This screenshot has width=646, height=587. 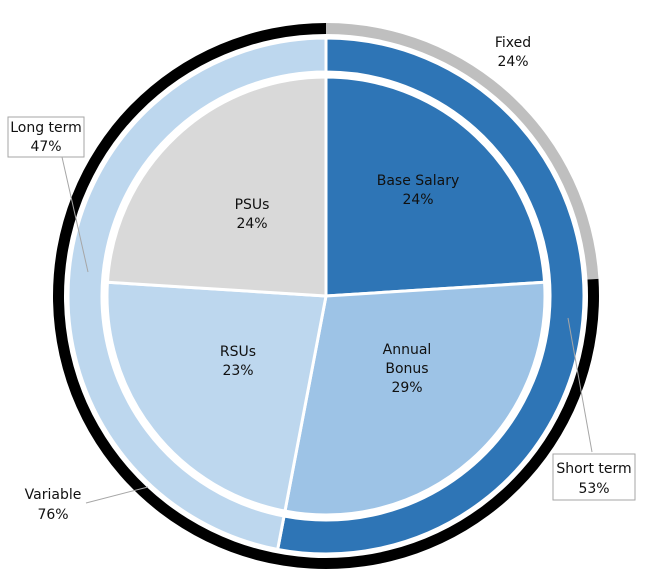 I want to click on leader-line-long-term, so click(x=75, y=214).